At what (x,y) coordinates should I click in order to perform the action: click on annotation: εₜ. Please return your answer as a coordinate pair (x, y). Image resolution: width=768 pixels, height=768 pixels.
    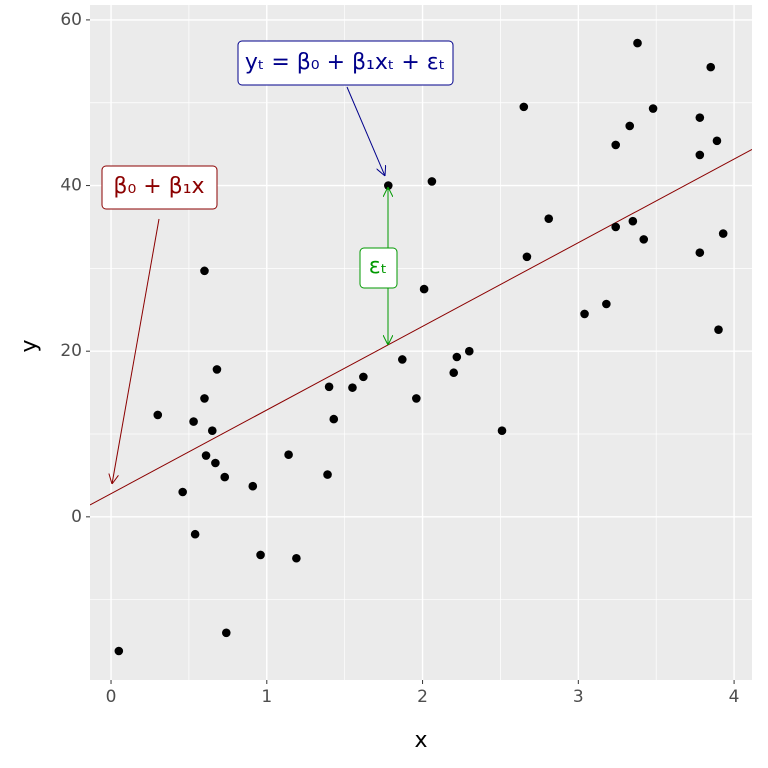
    Looking at the image, I should click on (378, 266).